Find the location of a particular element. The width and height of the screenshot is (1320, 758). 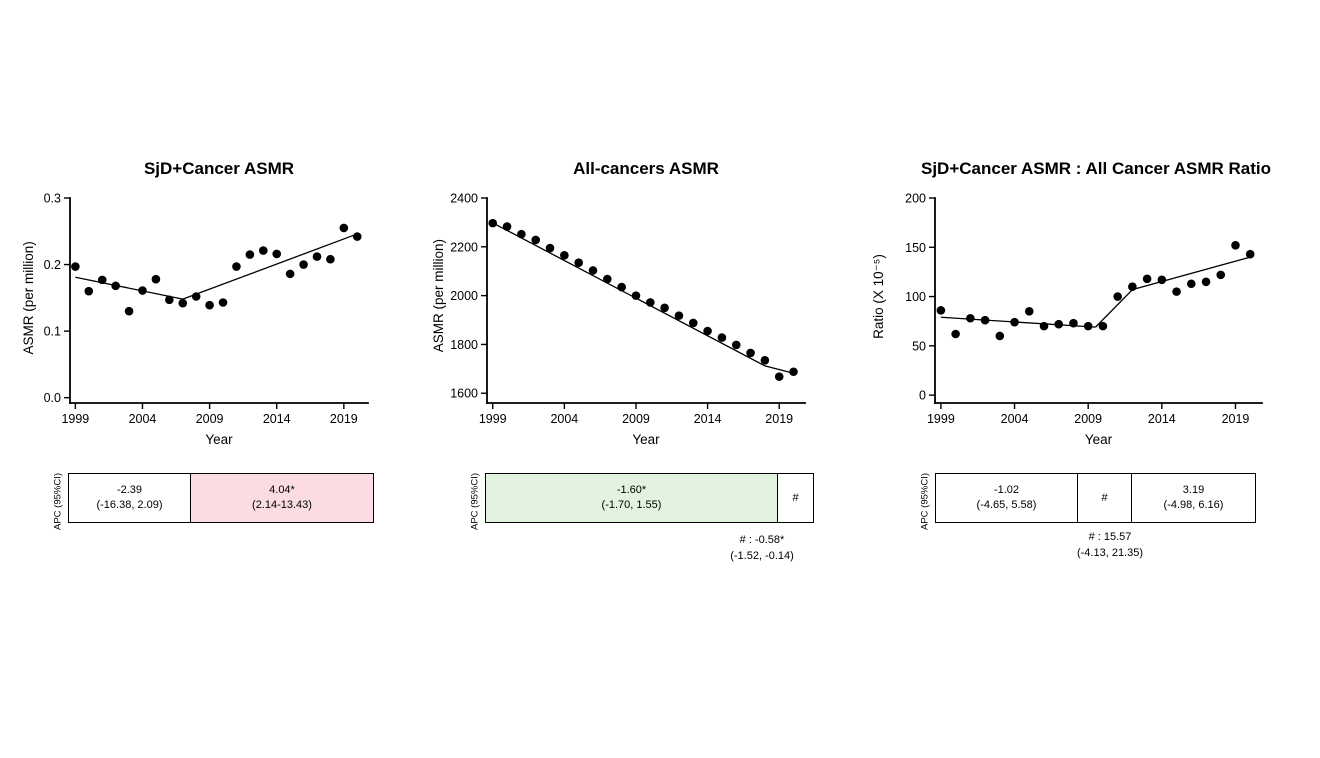

apc-value: -1.02 is located at coordinates (1006, 490).